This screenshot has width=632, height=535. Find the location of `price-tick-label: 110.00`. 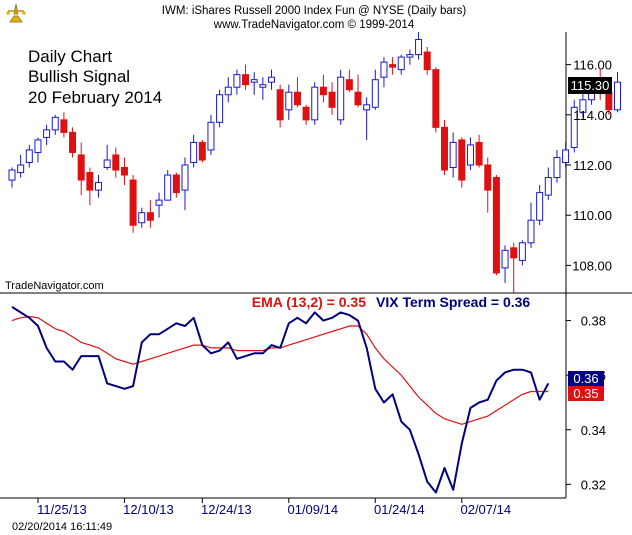

price-tick-label: 110.00 is located at coordinates (592, 215).